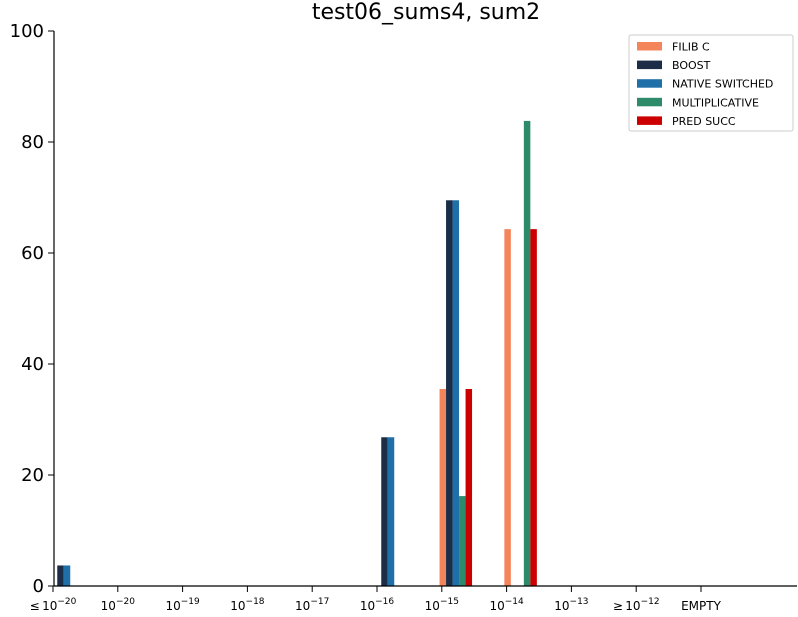  Describe the element at coordinates (27, 31) in the screenshot. I see `y-tick-label: 100` at that location.